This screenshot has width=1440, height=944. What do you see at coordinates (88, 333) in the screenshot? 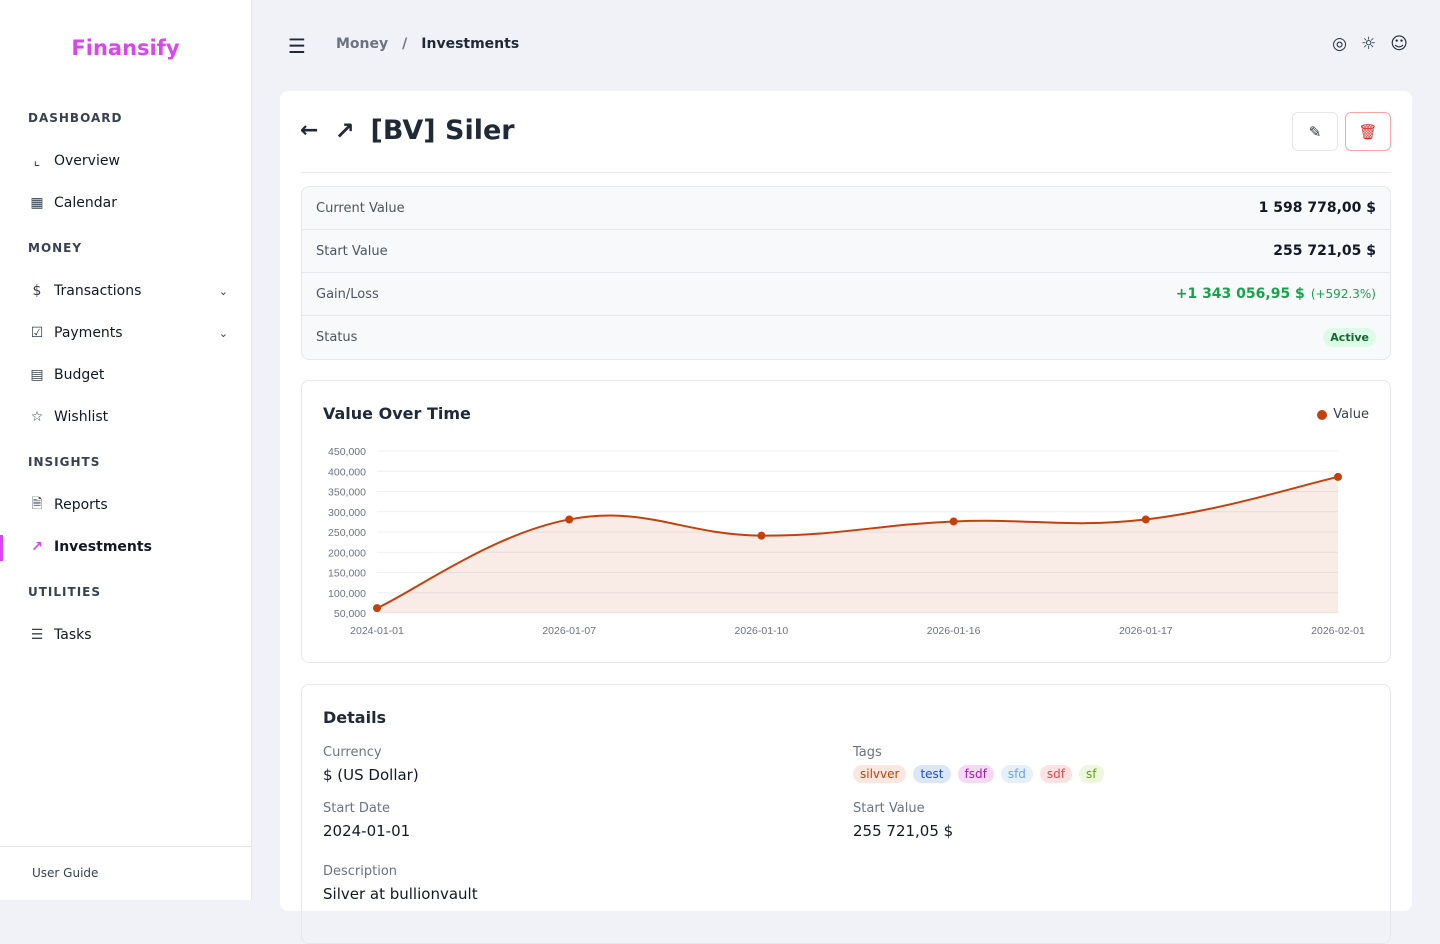
I see `label: Payments` at bounding box center [88, 333].